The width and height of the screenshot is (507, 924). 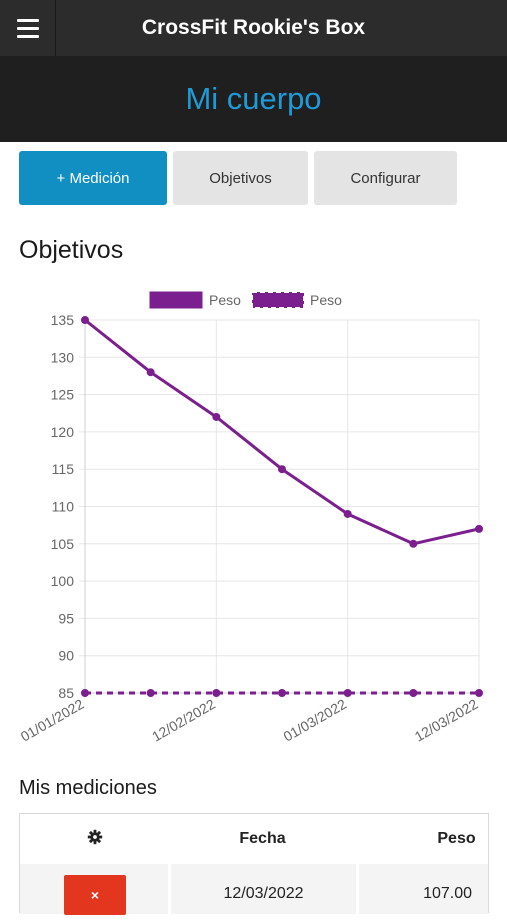 What do you see at coordinates (66, 656) in the screenshot?
I see `y-tick-label: 90` at bounding box center [66, 656].